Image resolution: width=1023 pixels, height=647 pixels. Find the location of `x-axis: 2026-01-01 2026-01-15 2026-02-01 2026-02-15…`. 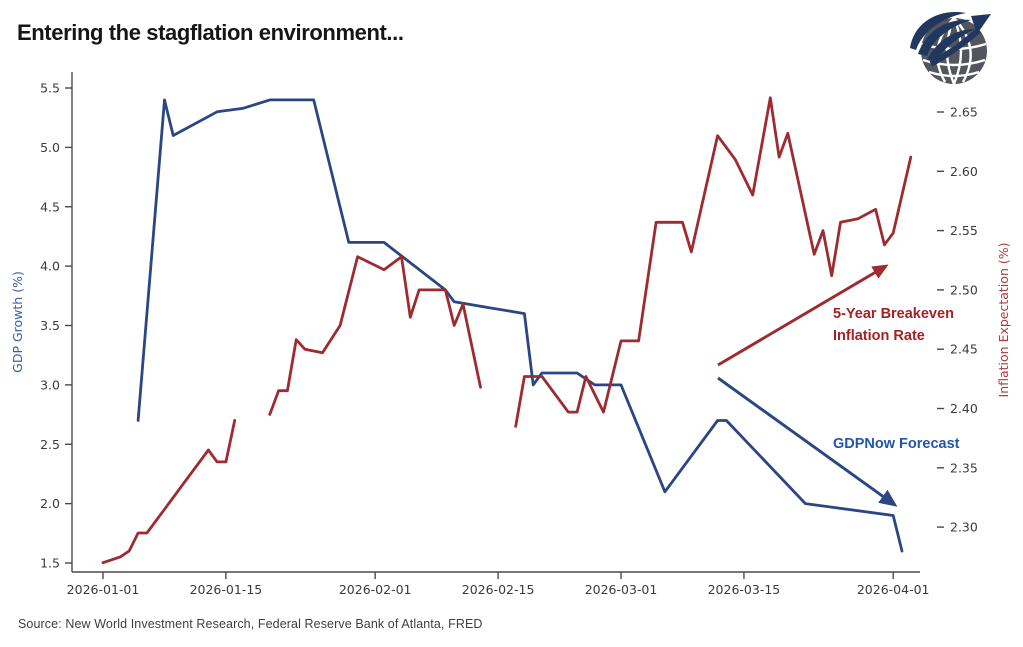

x-axis: 2026-01-01 2026-01-15 2026-02-01 2026-02-15… is located at coordinates (498, 584).